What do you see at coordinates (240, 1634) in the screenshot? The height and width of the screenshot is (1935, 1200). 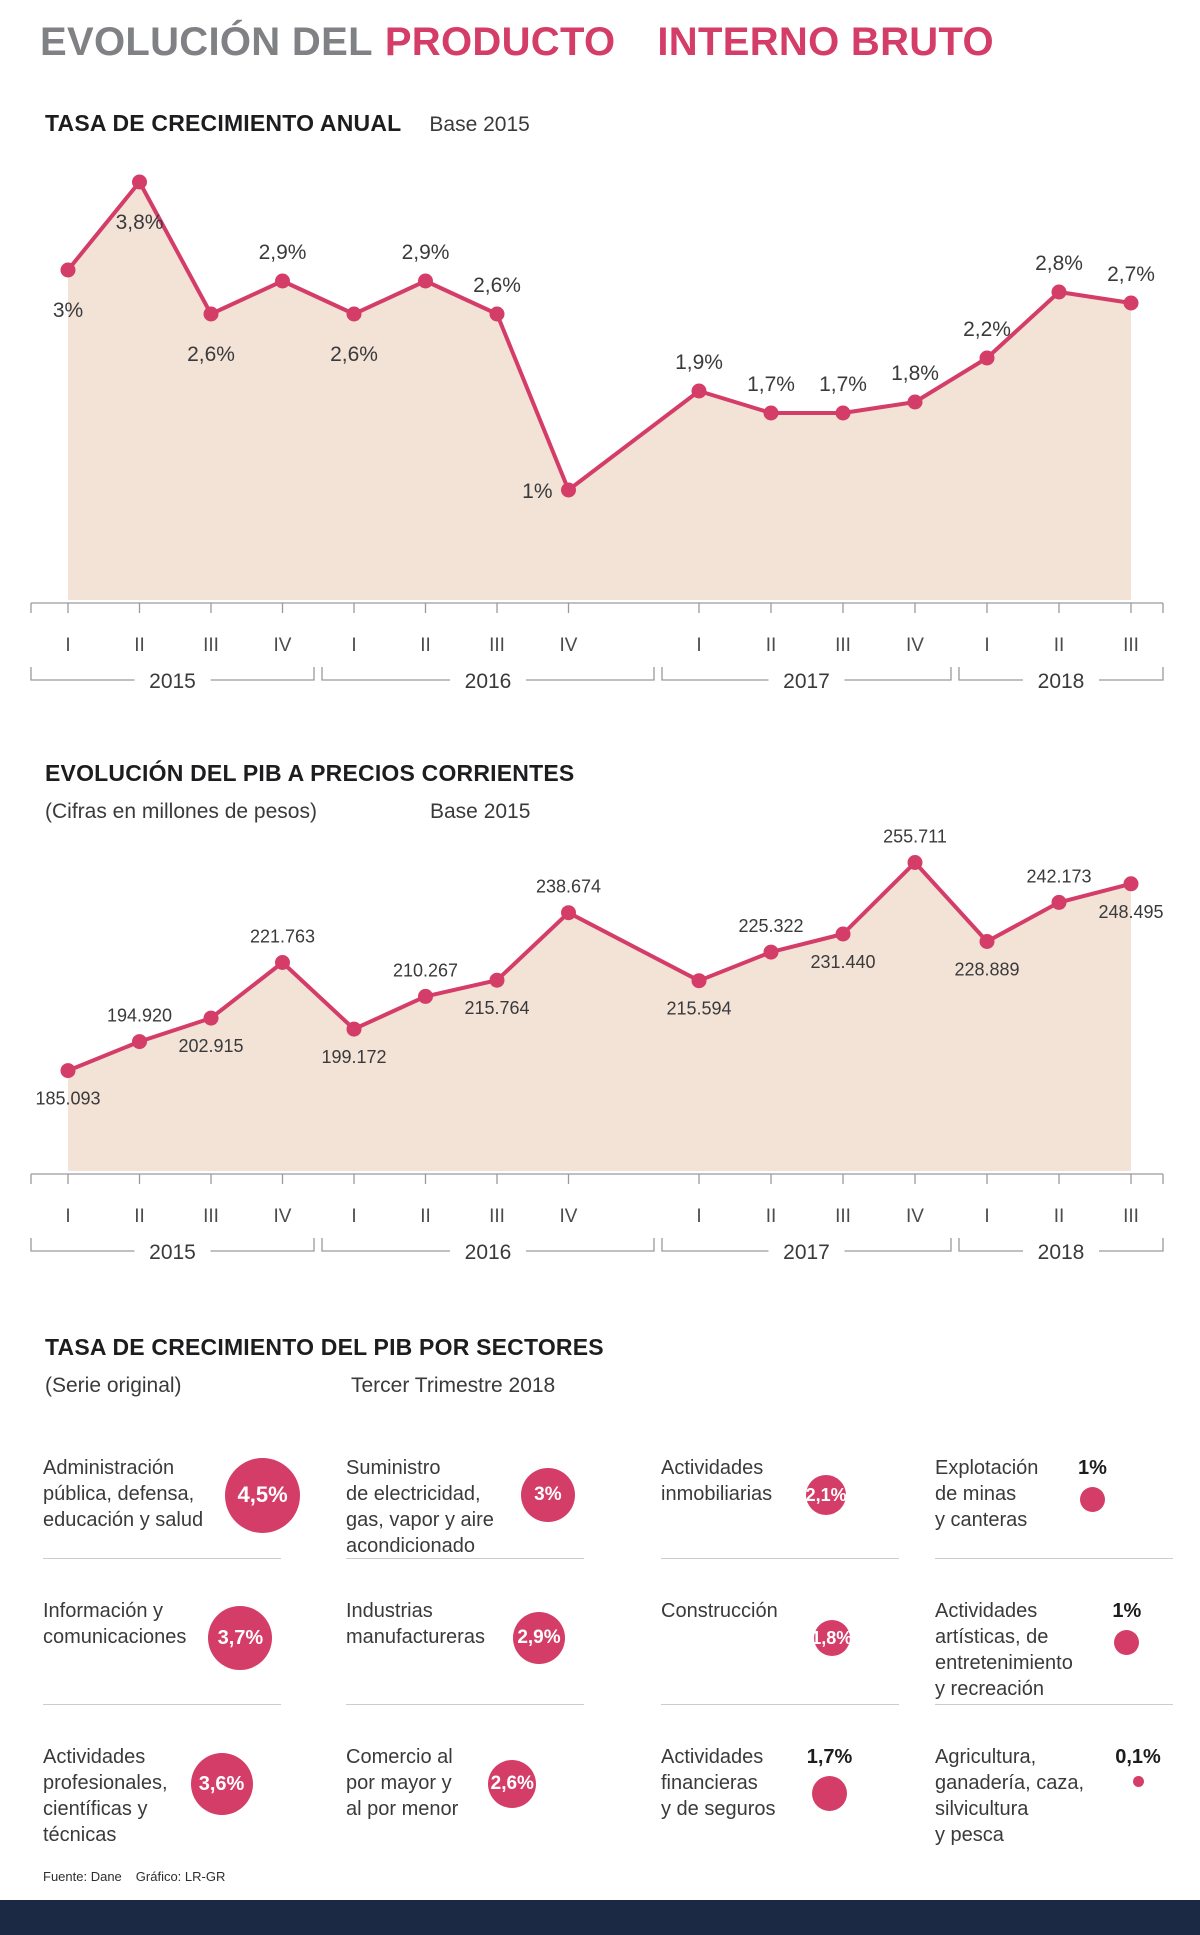 I see `sector-bubble-column: 3,7%` at bounding box center [240, 1634].